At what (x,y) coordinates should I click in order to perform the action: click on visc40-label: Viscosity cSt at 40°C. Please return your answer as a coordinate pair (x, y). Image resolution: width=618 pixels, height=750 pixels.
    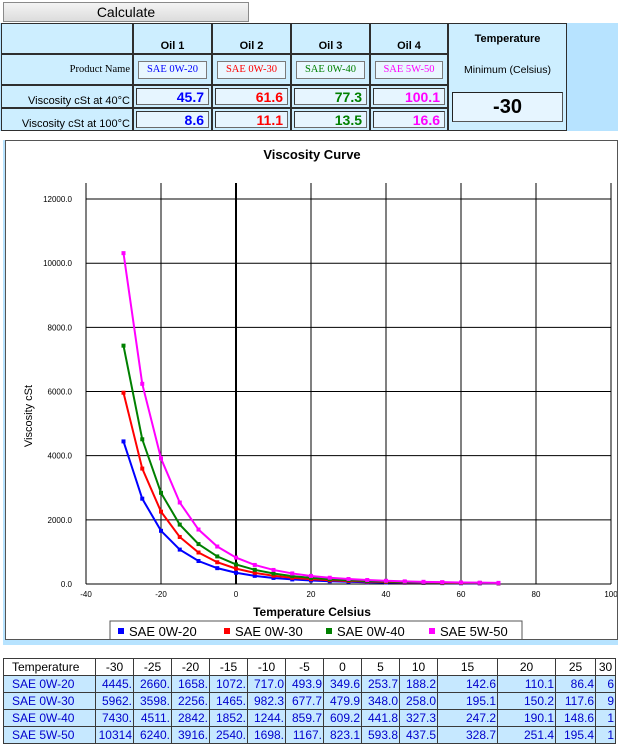
    Looking at the image, I should click on (67, 96).